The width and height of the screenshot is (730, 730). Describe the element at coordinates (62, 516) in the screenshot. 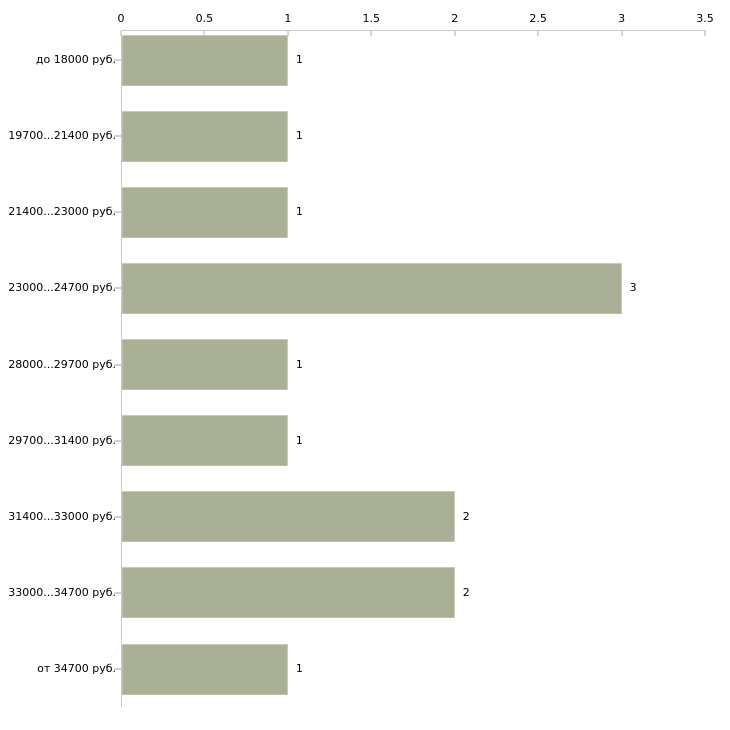

I see `category-label: 31400...33000 руб.` at that location.